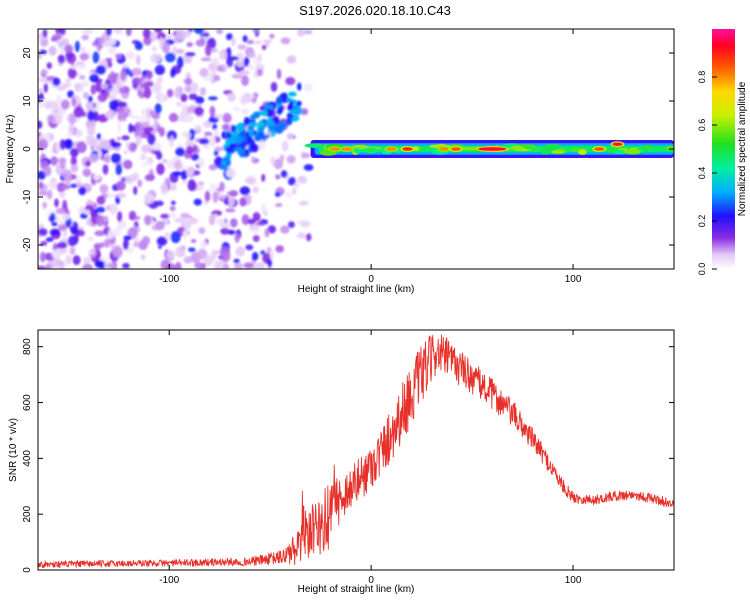 The image size is (750, 600). I want to click on snr-y-tick-label: 600, so click(27, 402).